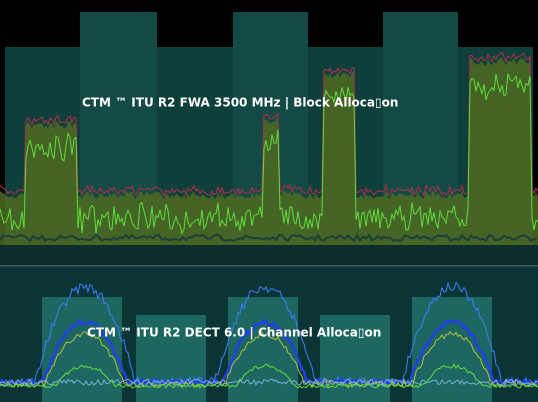 Image resolution: width=538 pixels, height=402 pixels. What do you see at coordinates (355, 358) in the screenshot?
I see `block` at bounding box center [355, 358].